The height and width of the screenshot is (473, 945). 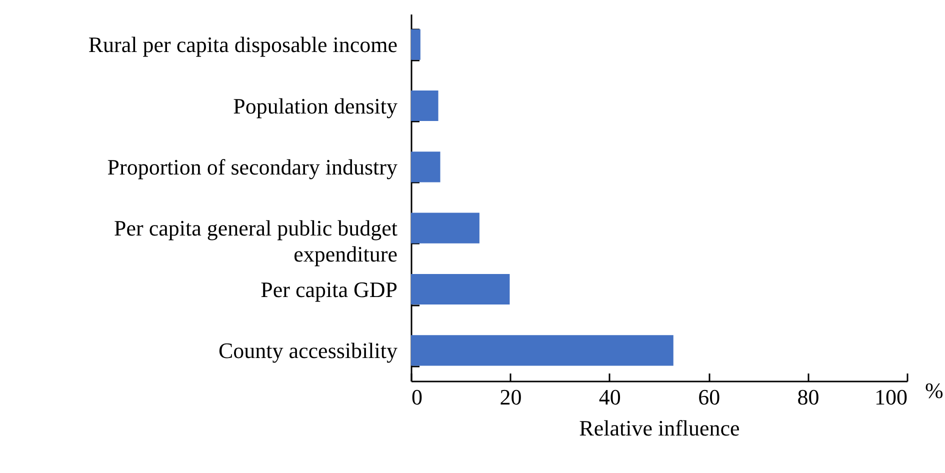 What do you see at coordinates (308, 350) in the screenshot?
I see `y-tick-label: County accessibility` at bounding box center [308, 350].